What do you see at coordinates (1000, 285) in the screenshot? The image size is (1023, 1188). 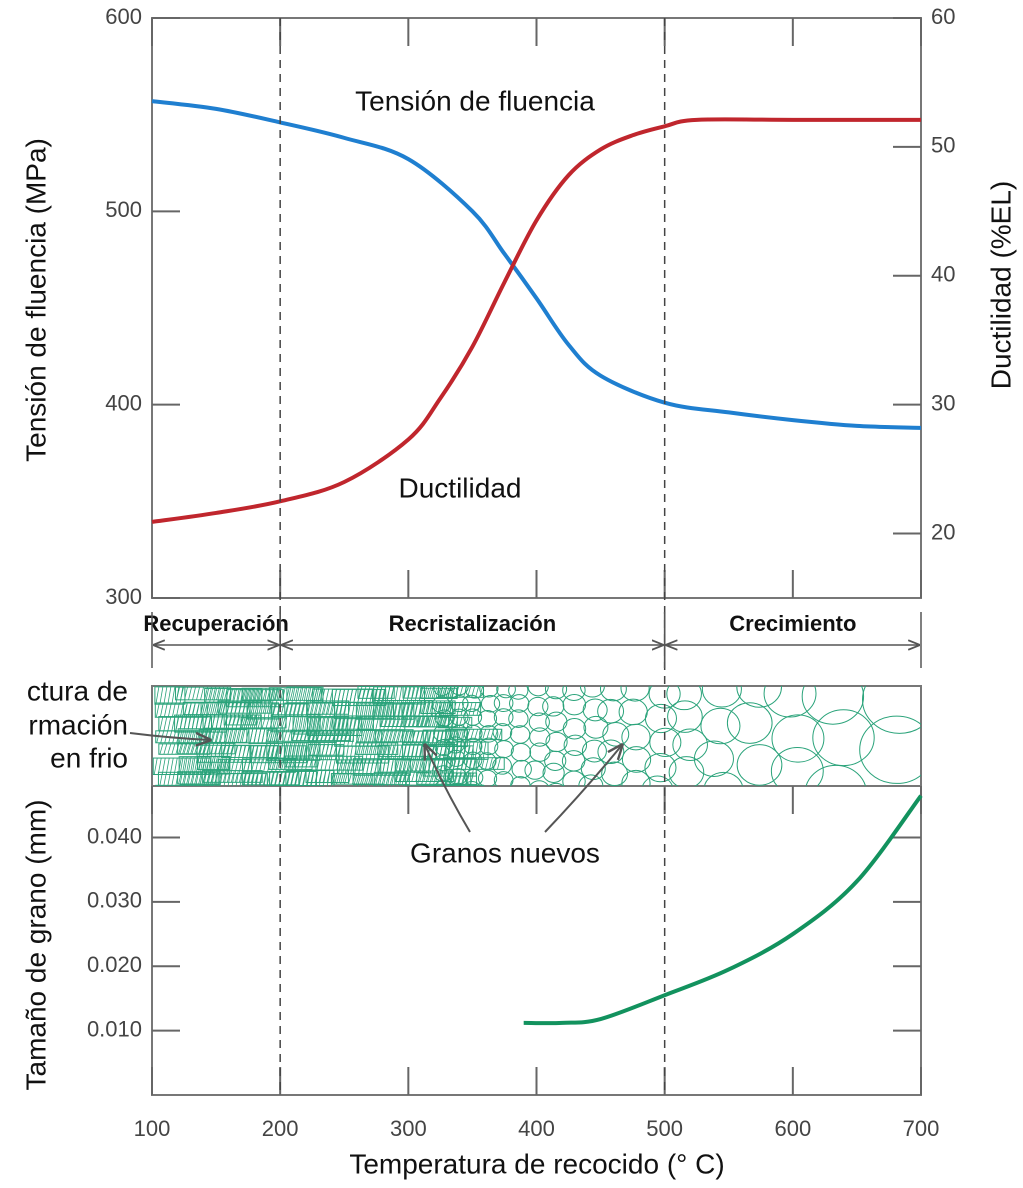 I see `y2-axis-title: Ductilidad (%EL)` at bounding box center [1000, 285].